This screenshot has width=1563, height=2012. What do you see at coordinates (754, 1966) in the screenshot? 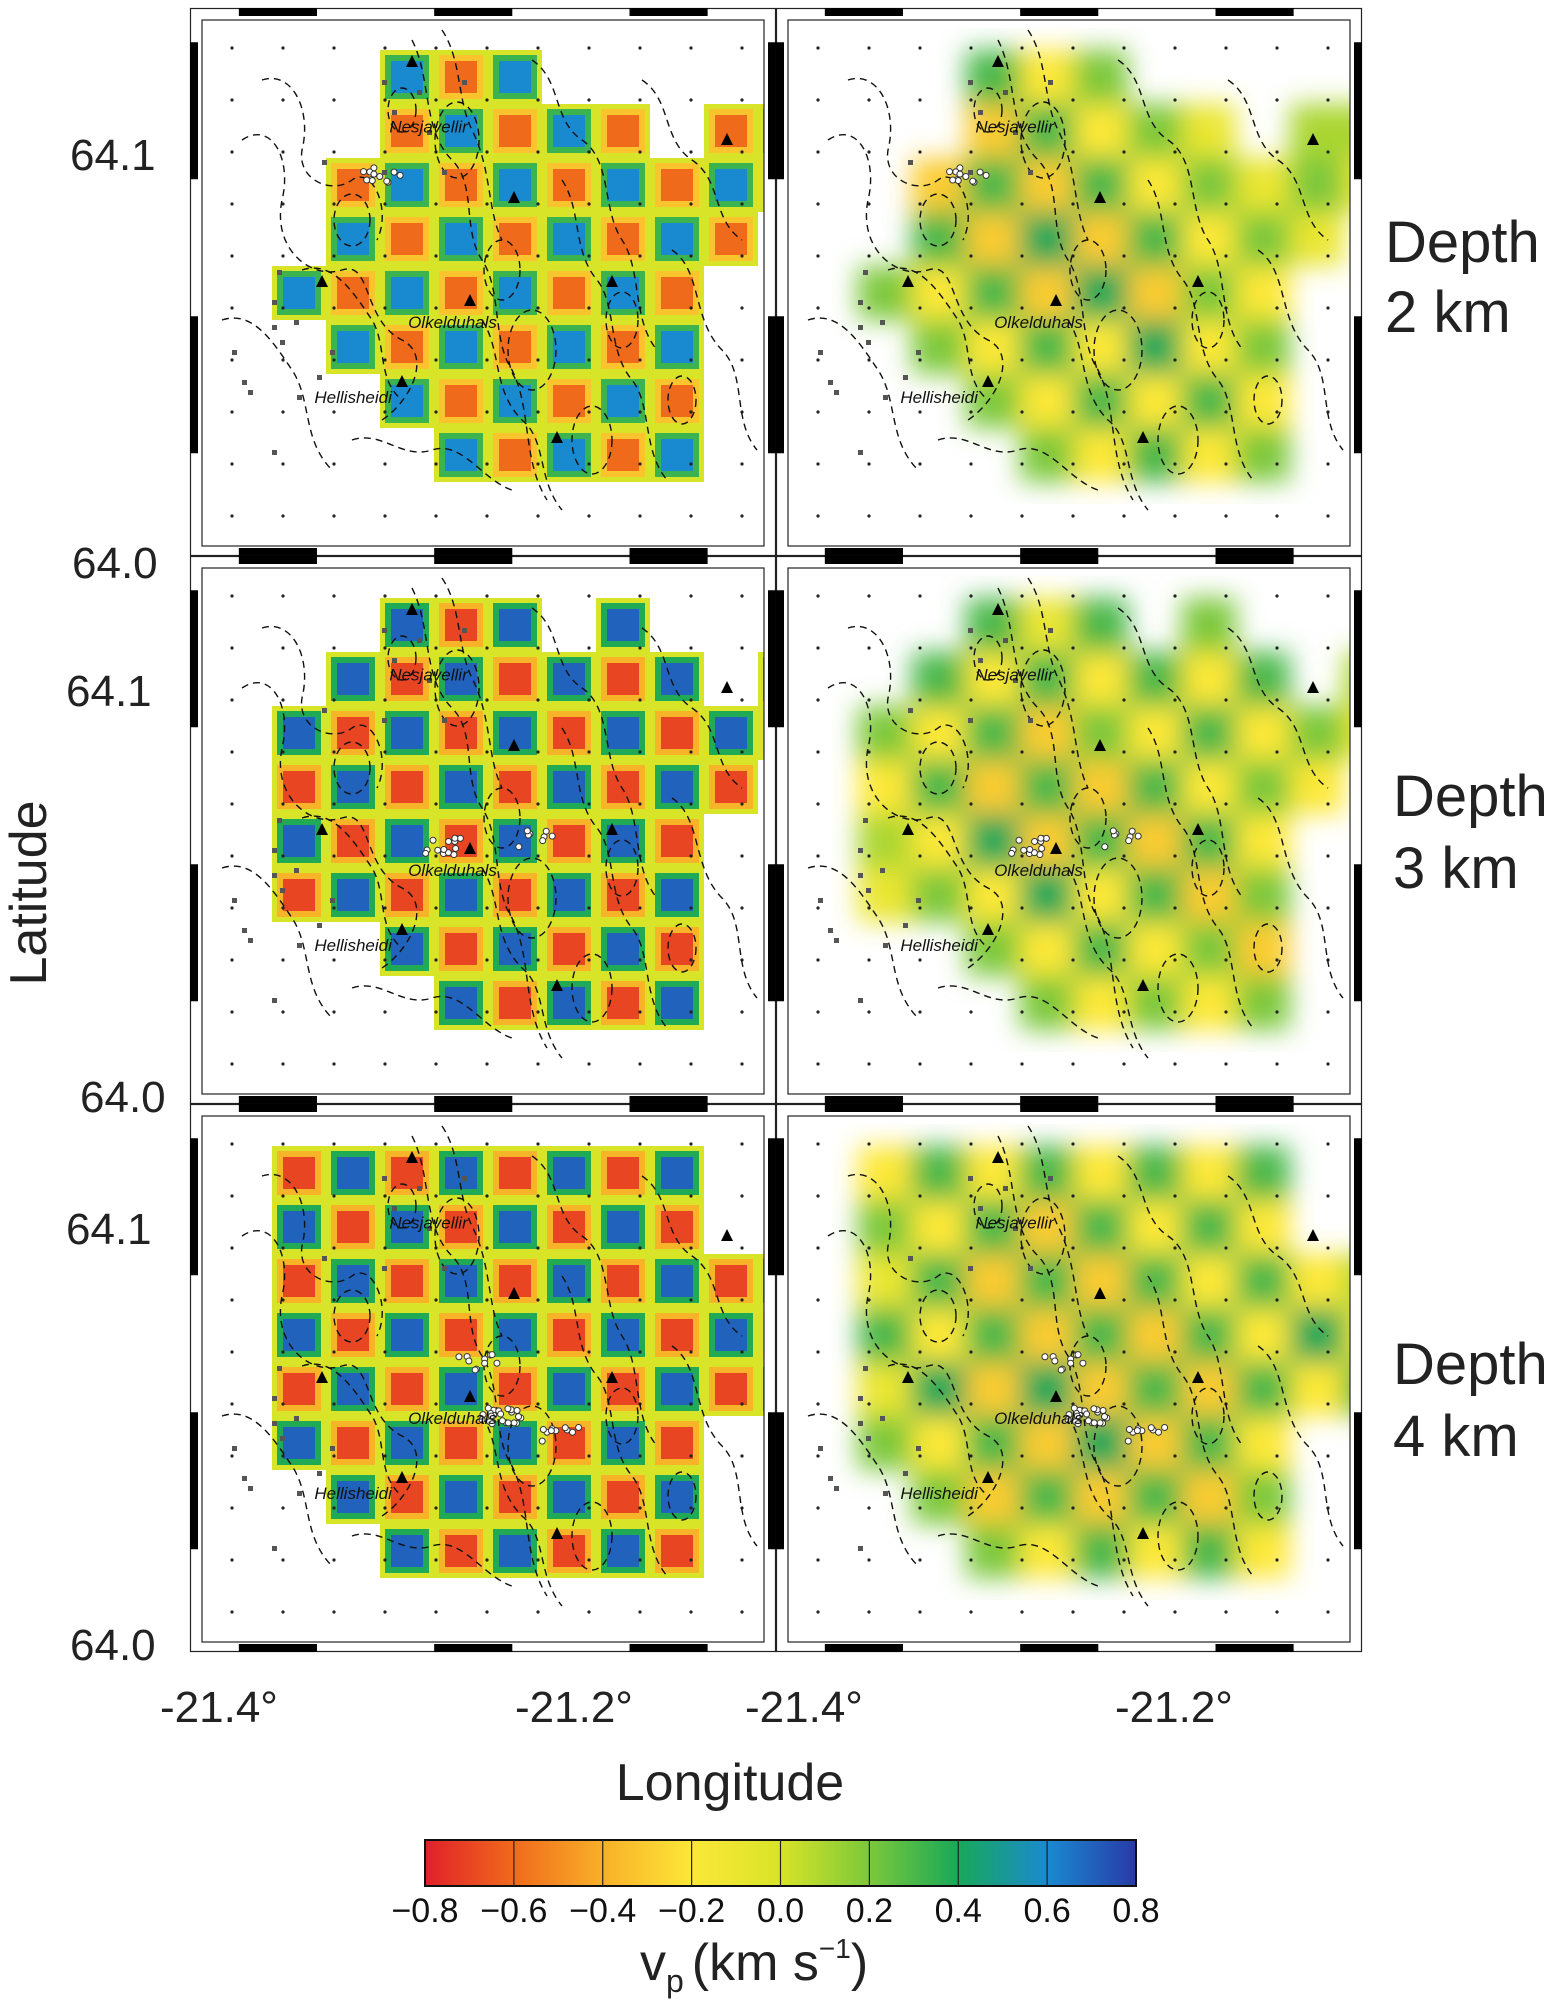
I see `colorbar-label: vp (km s−1)` at bounding box center [754, 1966].